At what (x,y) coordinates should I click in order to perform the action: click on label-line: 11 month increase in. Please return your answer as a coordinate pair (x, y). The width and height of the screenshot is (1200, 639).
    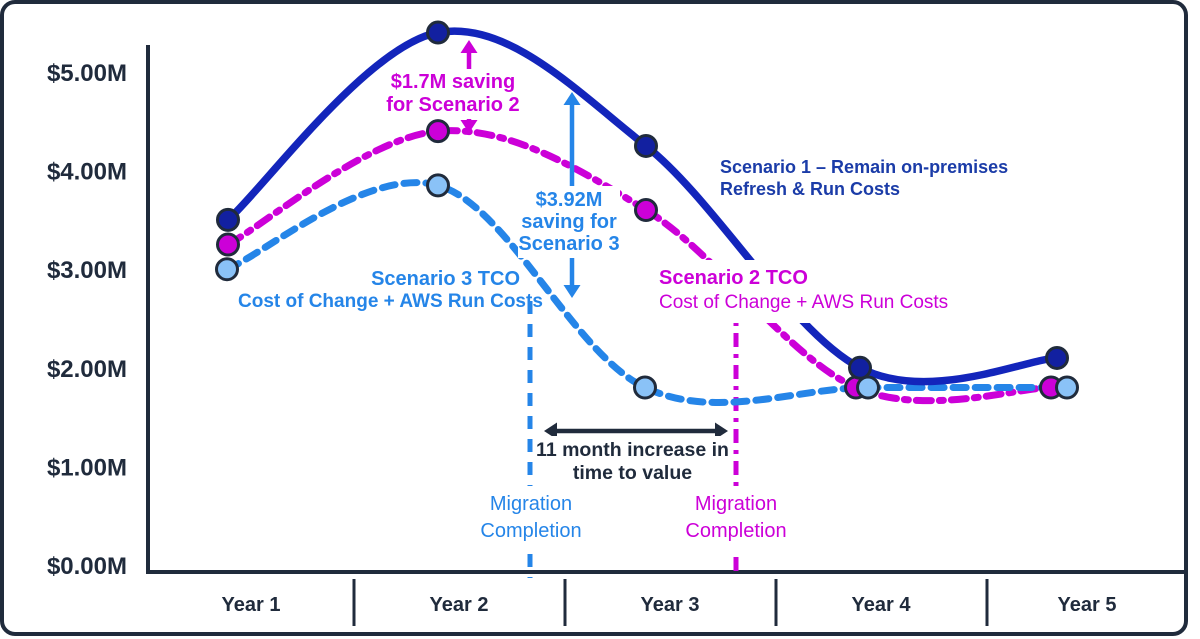
    Looking at the image, I should click on (632, 450).